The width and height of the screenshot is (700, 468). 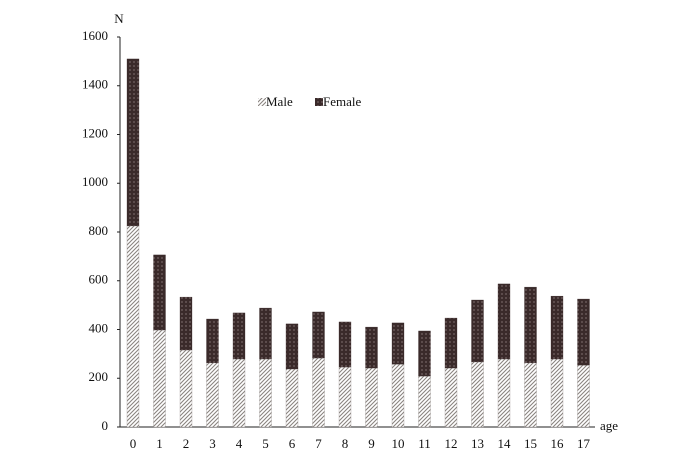 I want to click on x-tick-label: 16, so click(x=558, y=443).